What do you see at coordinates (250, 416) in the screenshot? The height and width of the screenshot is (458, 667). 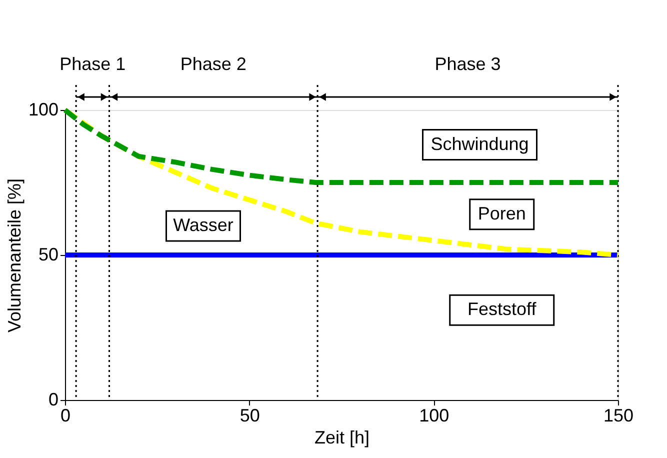 I see `x-tick-label: 50` at bounding box center [250, 416].